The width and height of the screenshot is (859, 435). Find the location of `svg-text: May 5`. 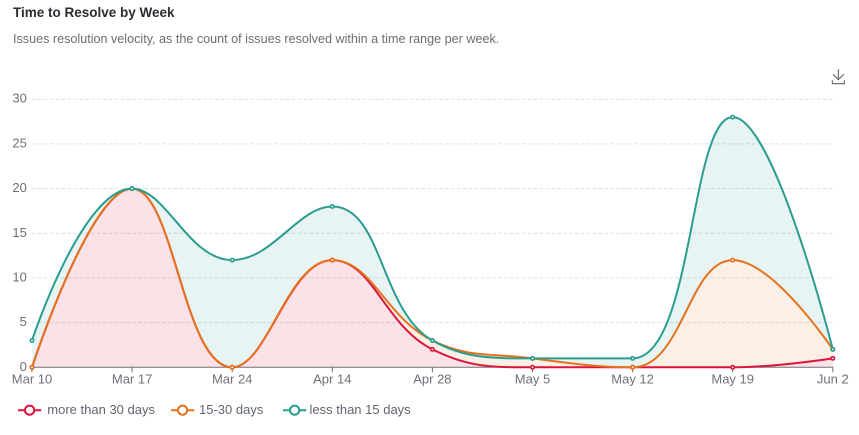

svg-text: May 5 is located at coordinates (532, 378).